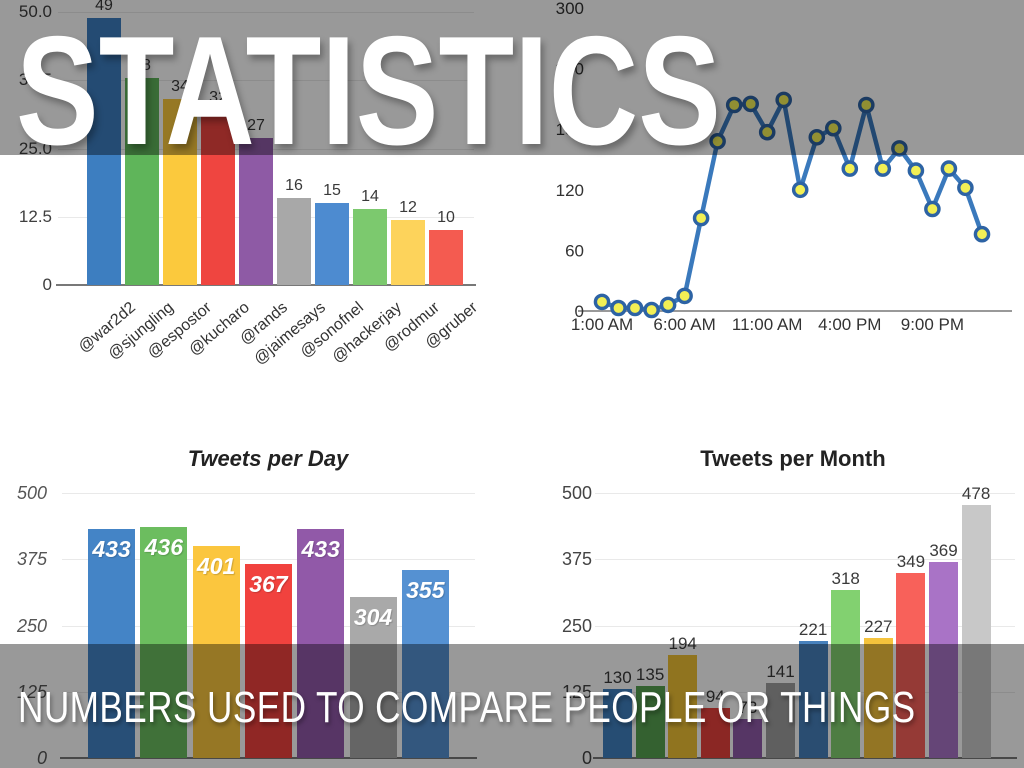 The image size is (1024, 768). Describe the element at coordinates (617, 678) in the screenshot. I see `bar-value-label: 130` at that location.